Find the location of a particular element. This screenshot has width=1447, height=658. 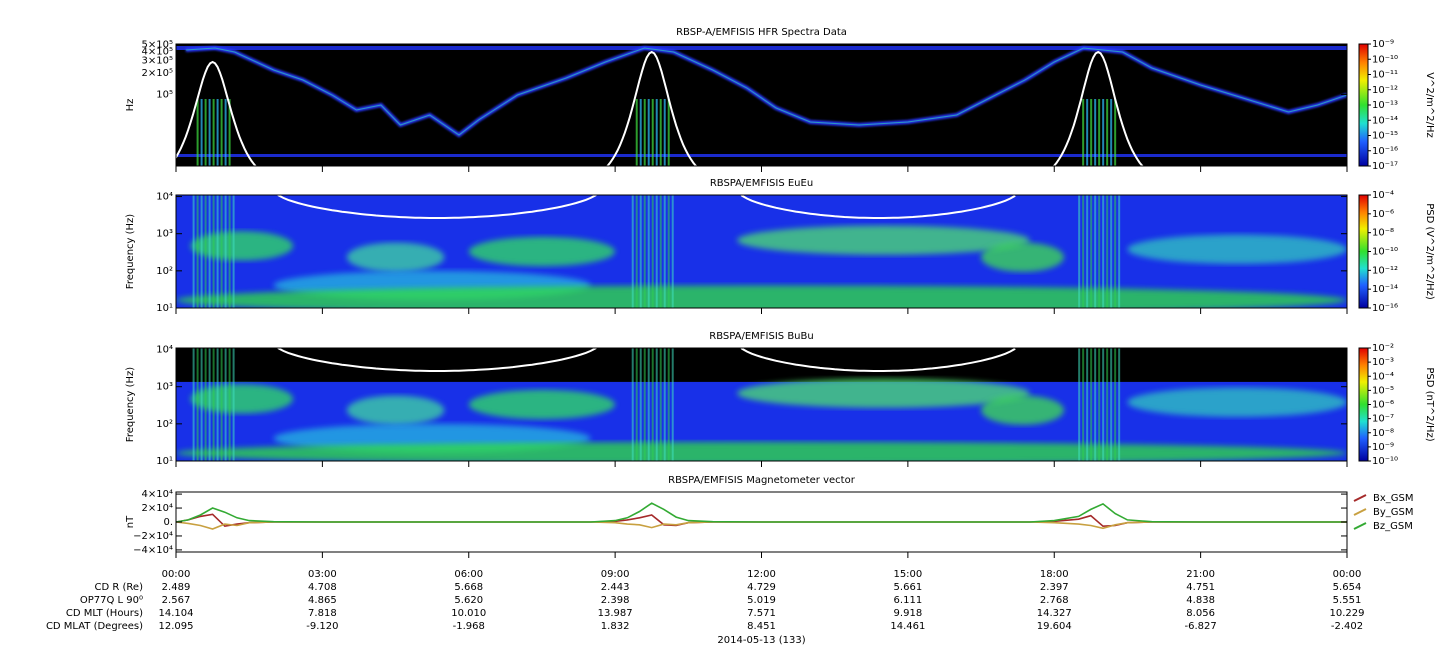

ephemeris-value: 14.327 is located at coordinates (1054, 613).